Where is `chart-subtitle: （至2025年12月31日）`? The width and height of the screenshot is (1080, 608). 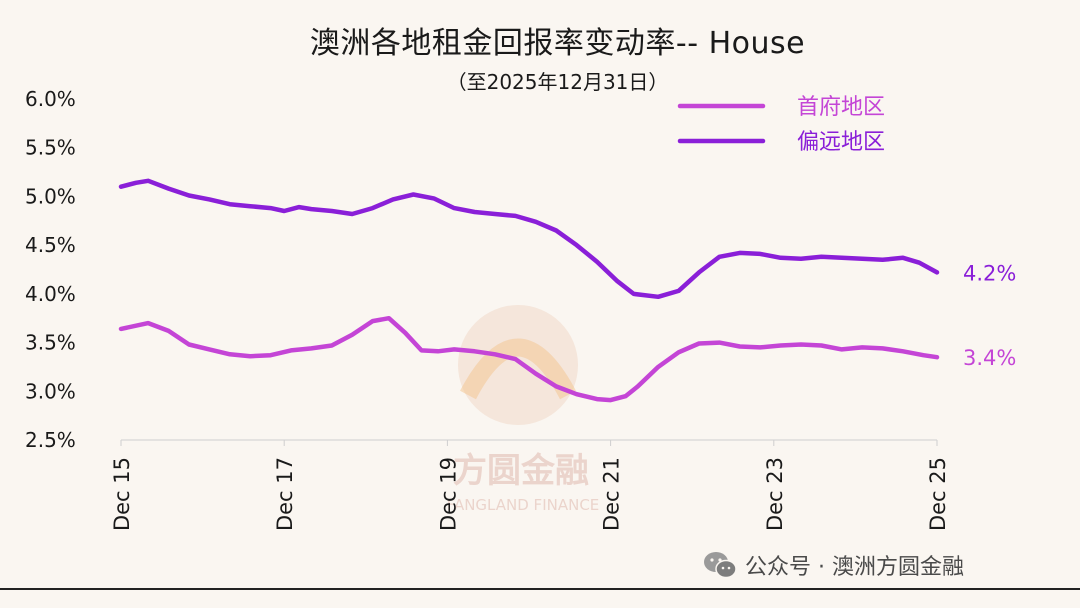
chart-subtitle: （至2025年12月31日） is located at coordinates (557, 82).